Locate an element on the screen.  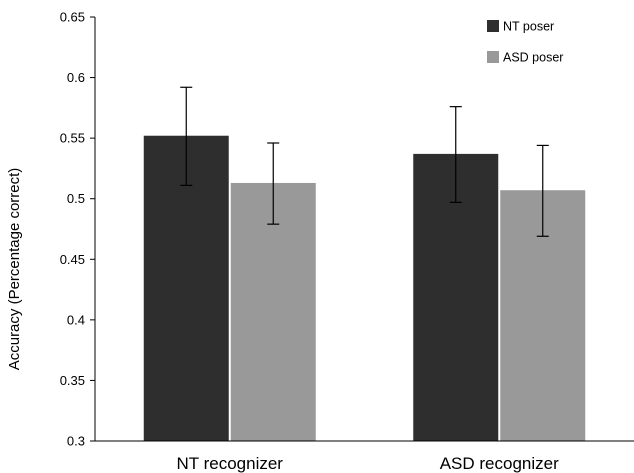
y-tick-label: 0.65 is located at coordinates (72, 17).